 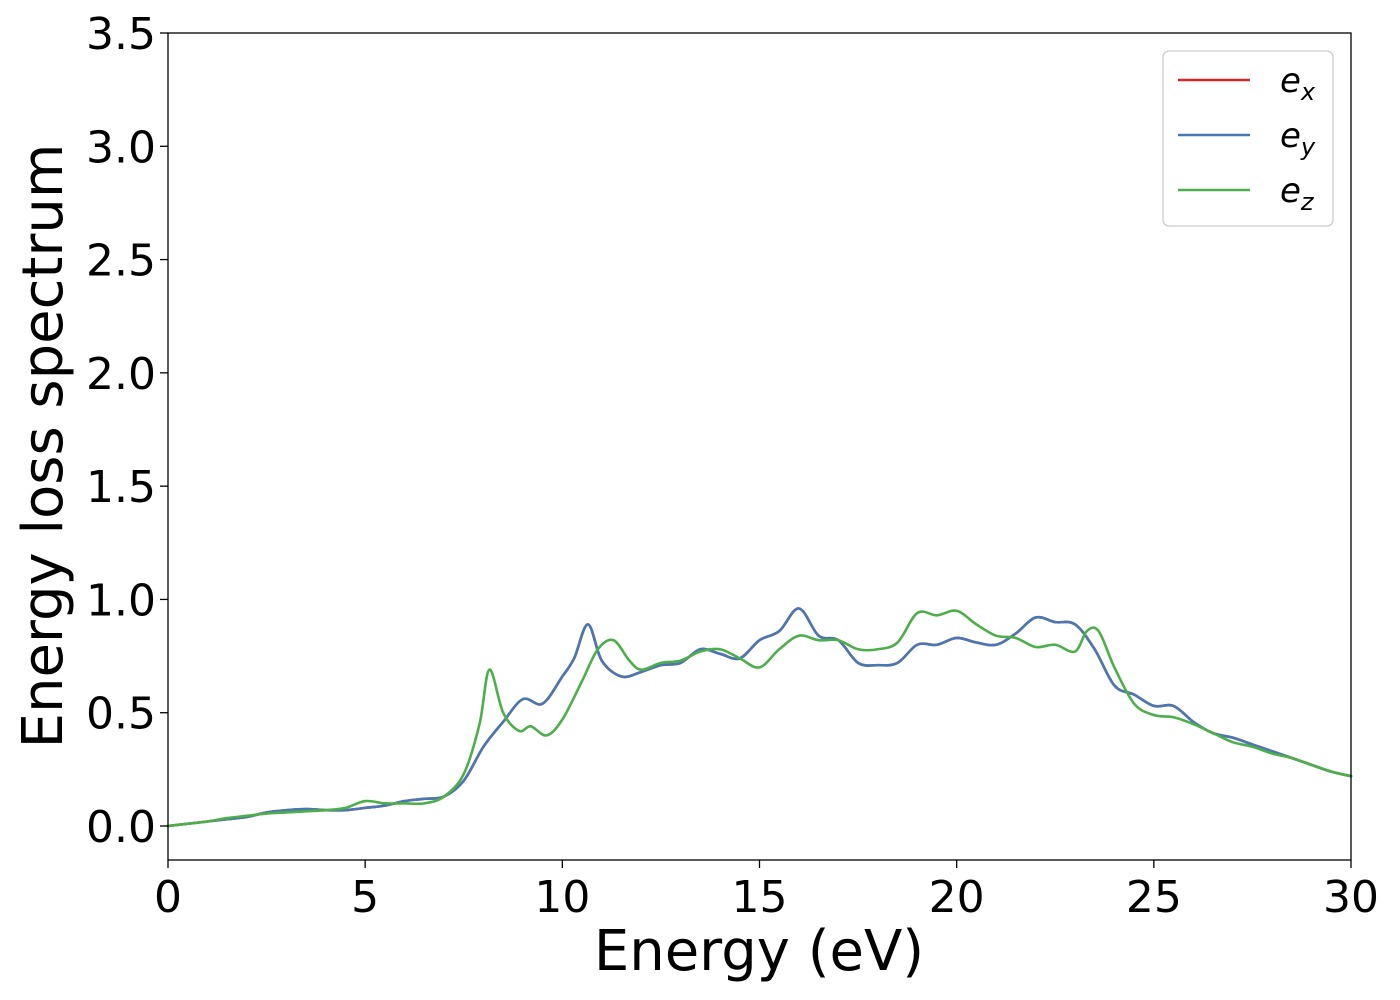 I want to click on y-tick-label: 0.5, so click(x=121, y=714).